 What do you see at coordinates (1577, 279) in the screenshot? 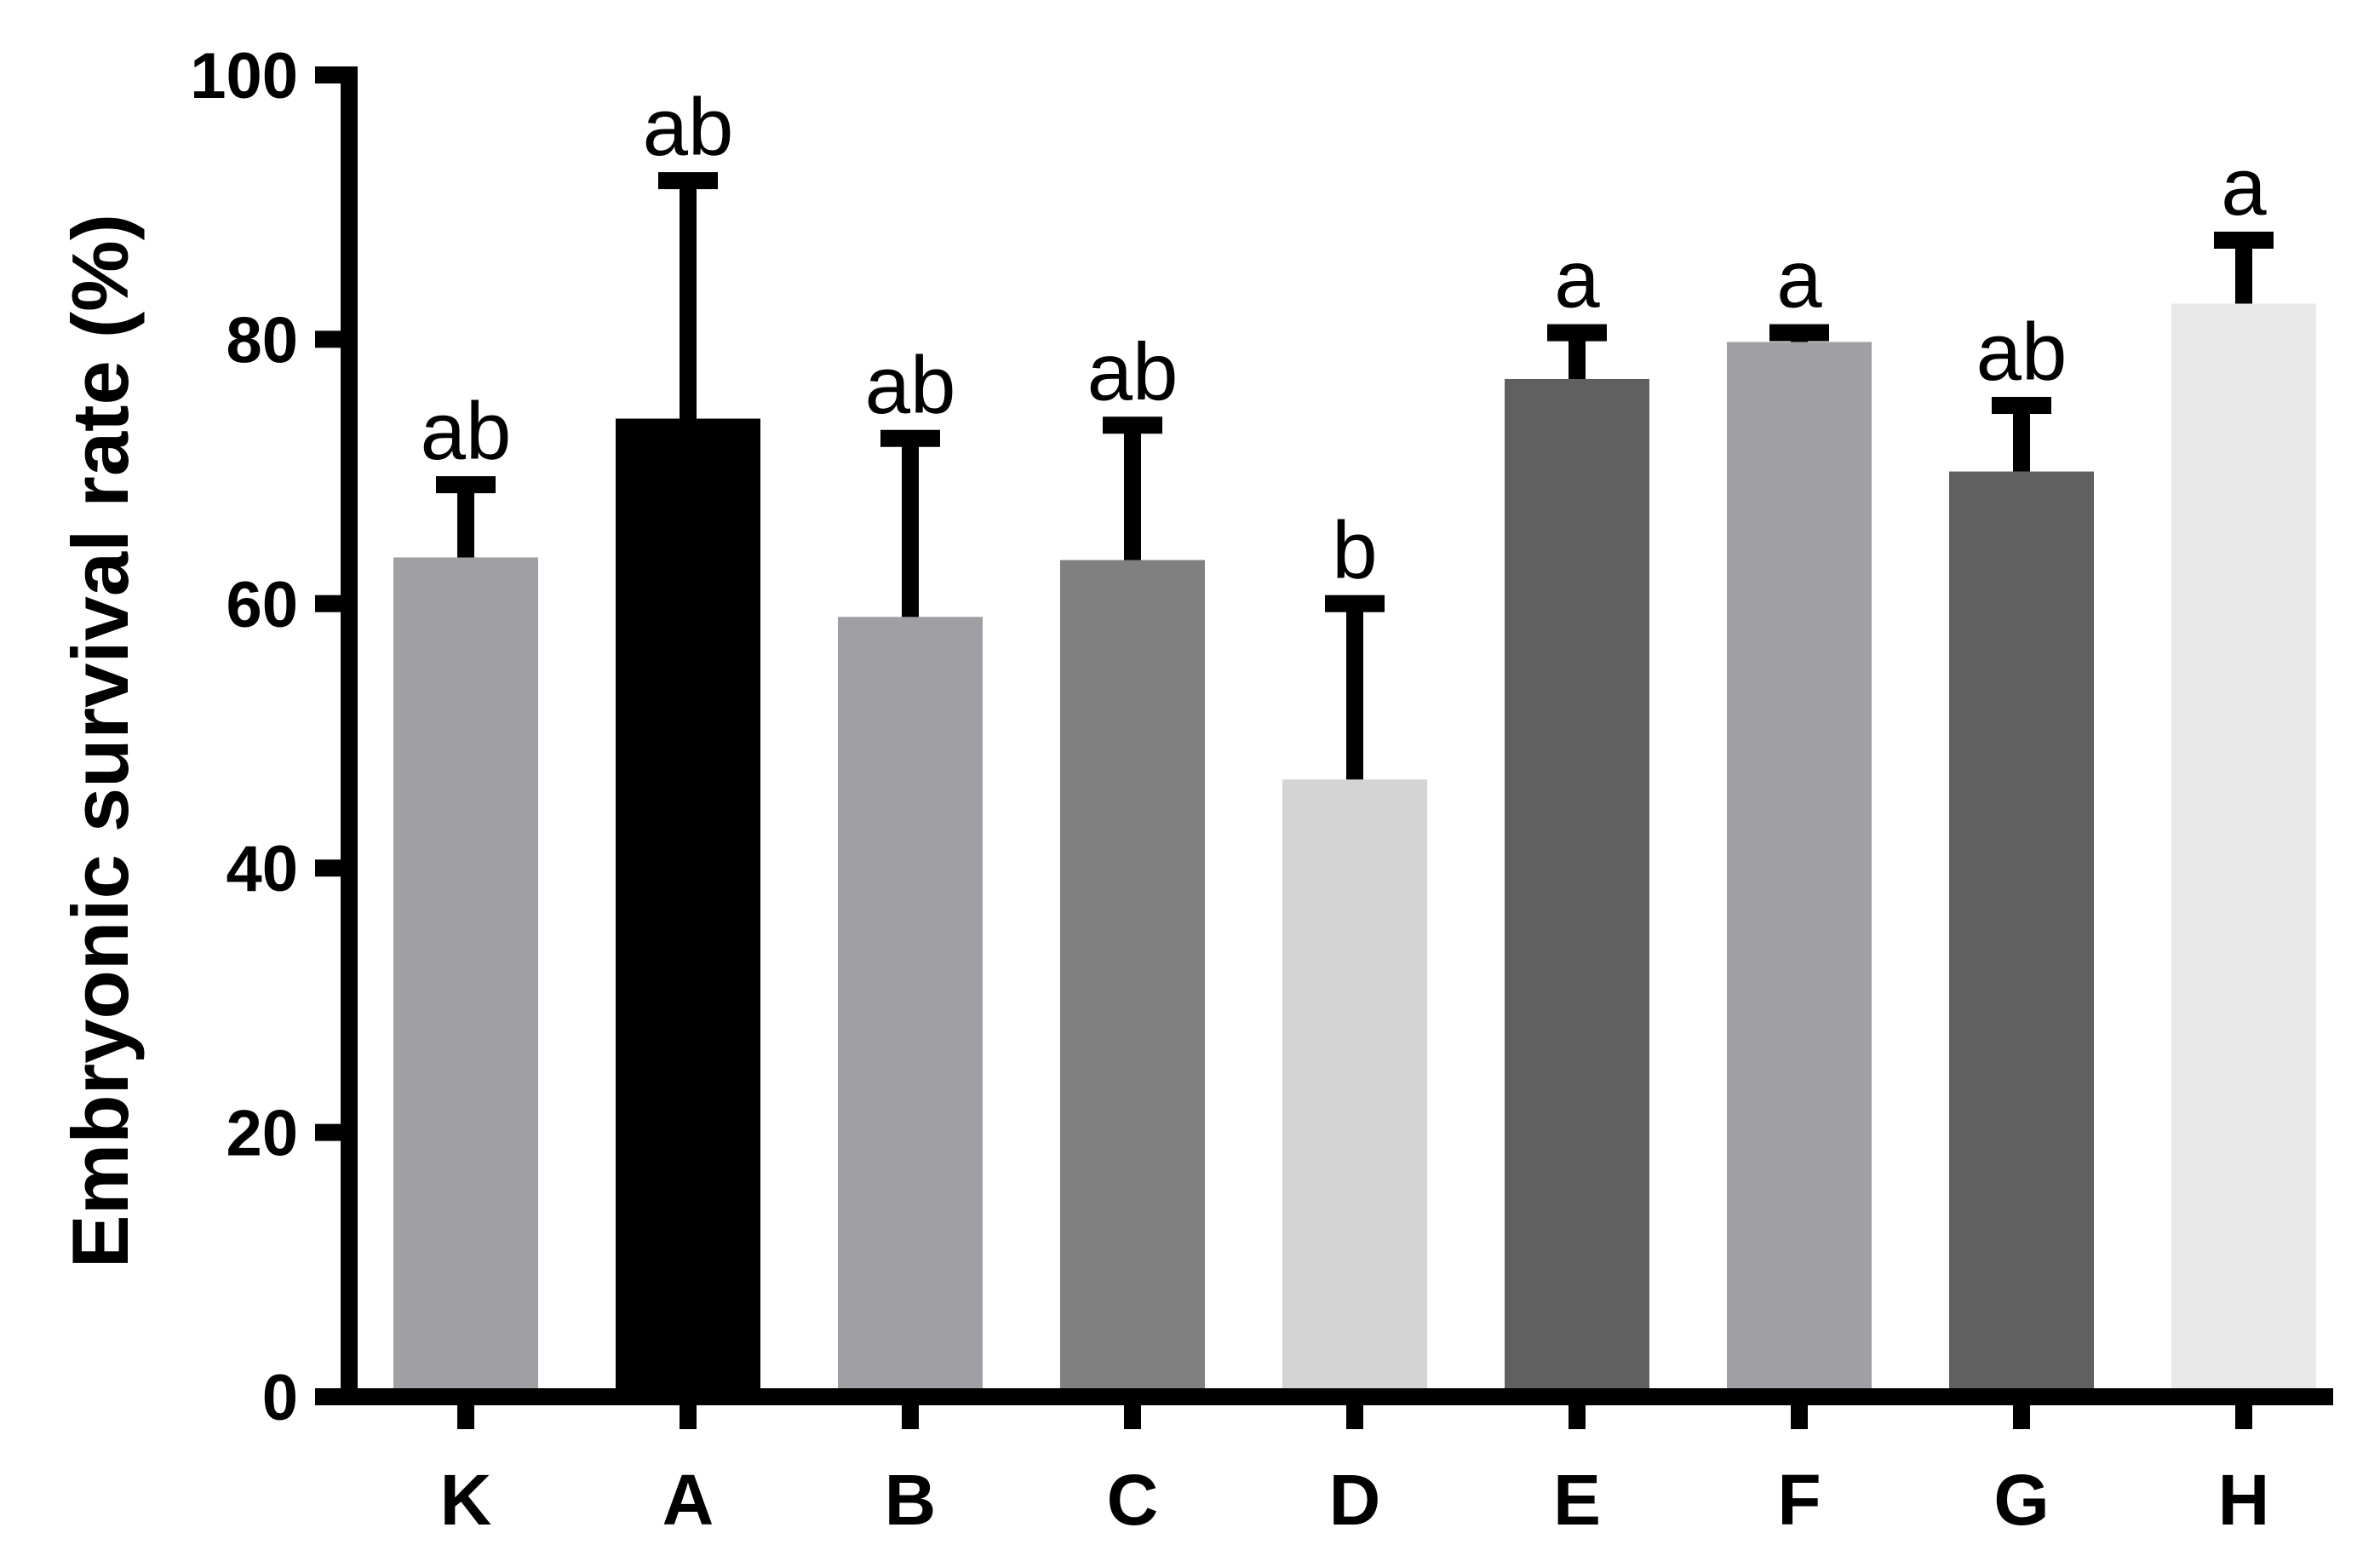
I see `significance-label-E: a` at bounding box center [1577, 279].